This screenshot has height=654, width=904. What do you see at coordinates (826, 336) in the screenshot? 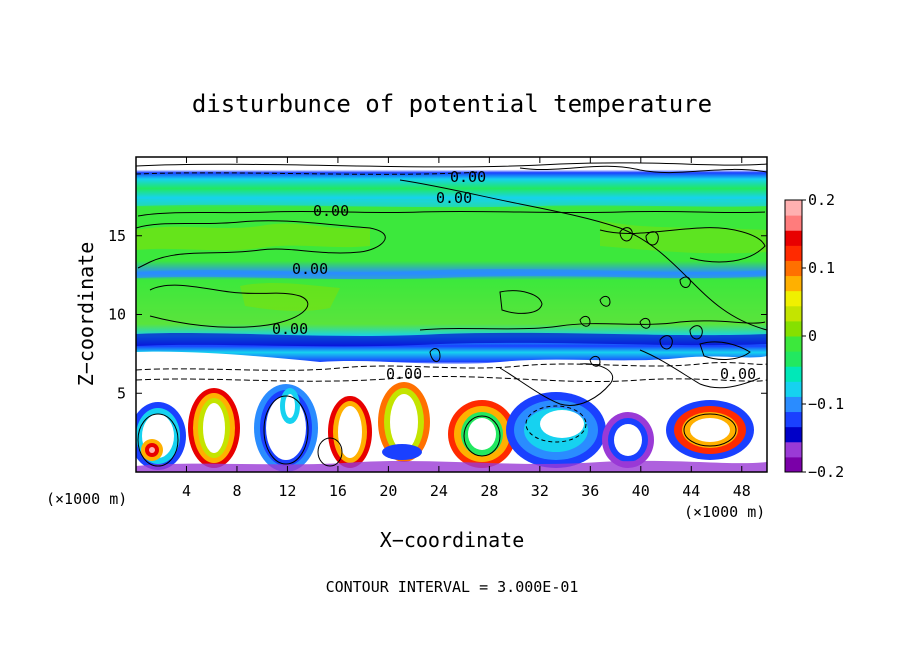
I see `colorbar-labels: 0.2 0.1 0 −0.1 −0.2` at bounding box center [826, 336].